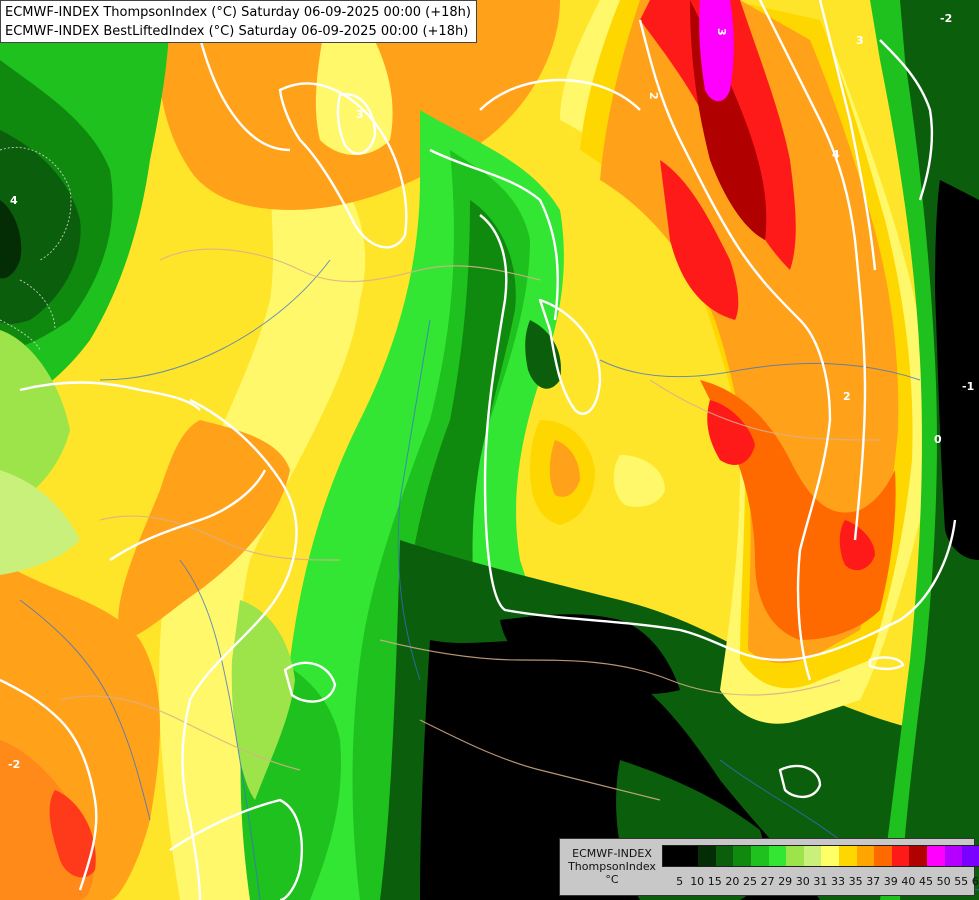  What do you see at coordinates (855, 881) in the screenshot?
I see `legend-tick: 35` at bounding box center [855, 881].